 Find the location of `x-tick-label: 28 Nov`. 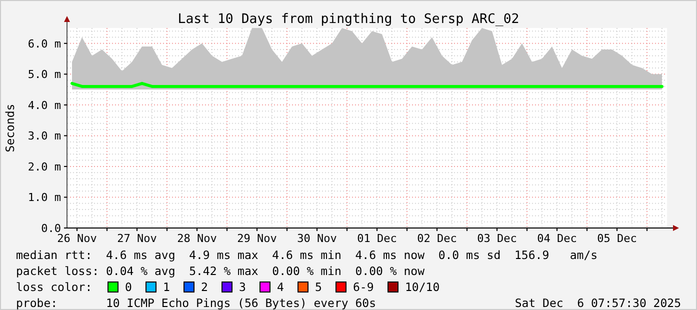

x-tick-label: 28 Nov is located at coordinates (197, 238).